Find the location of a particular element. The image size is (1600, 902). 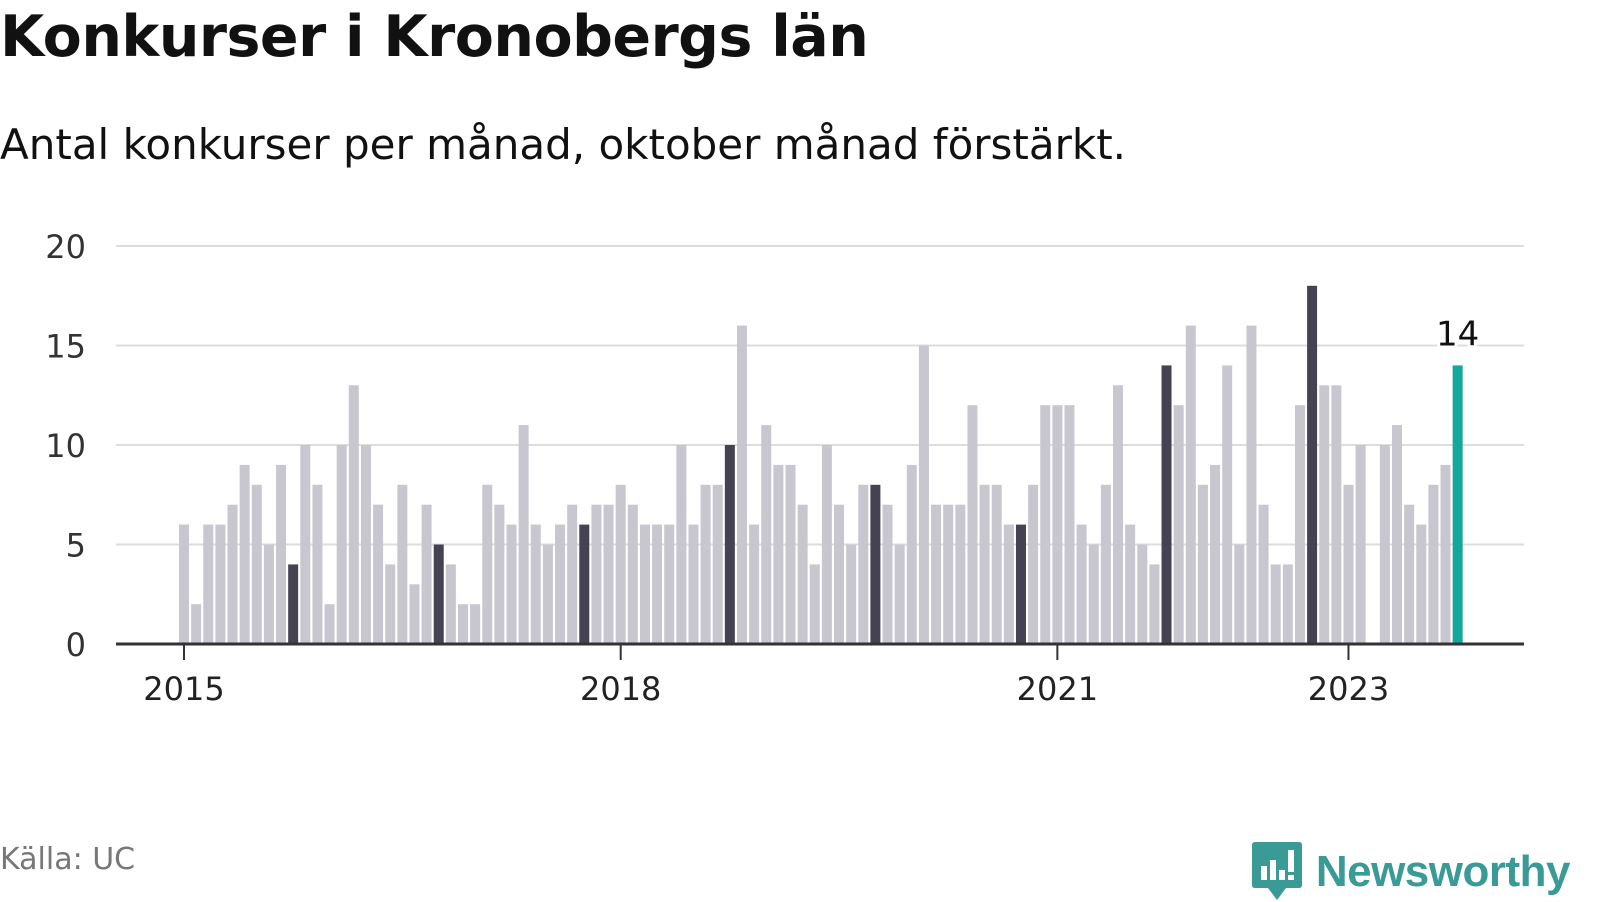

bar-latest is located at coordinates (1457, 504).